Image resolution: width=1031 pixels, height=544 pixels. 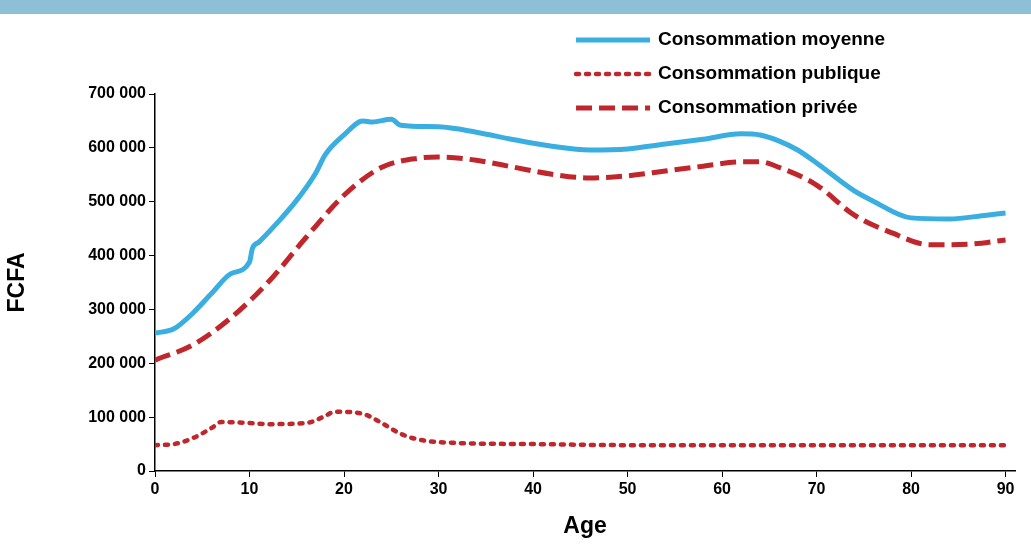 What do you see at coordinates (117, 93) in the screenshot?
I see `y-tick-label: 700 000` at bounding box center [117, 93].